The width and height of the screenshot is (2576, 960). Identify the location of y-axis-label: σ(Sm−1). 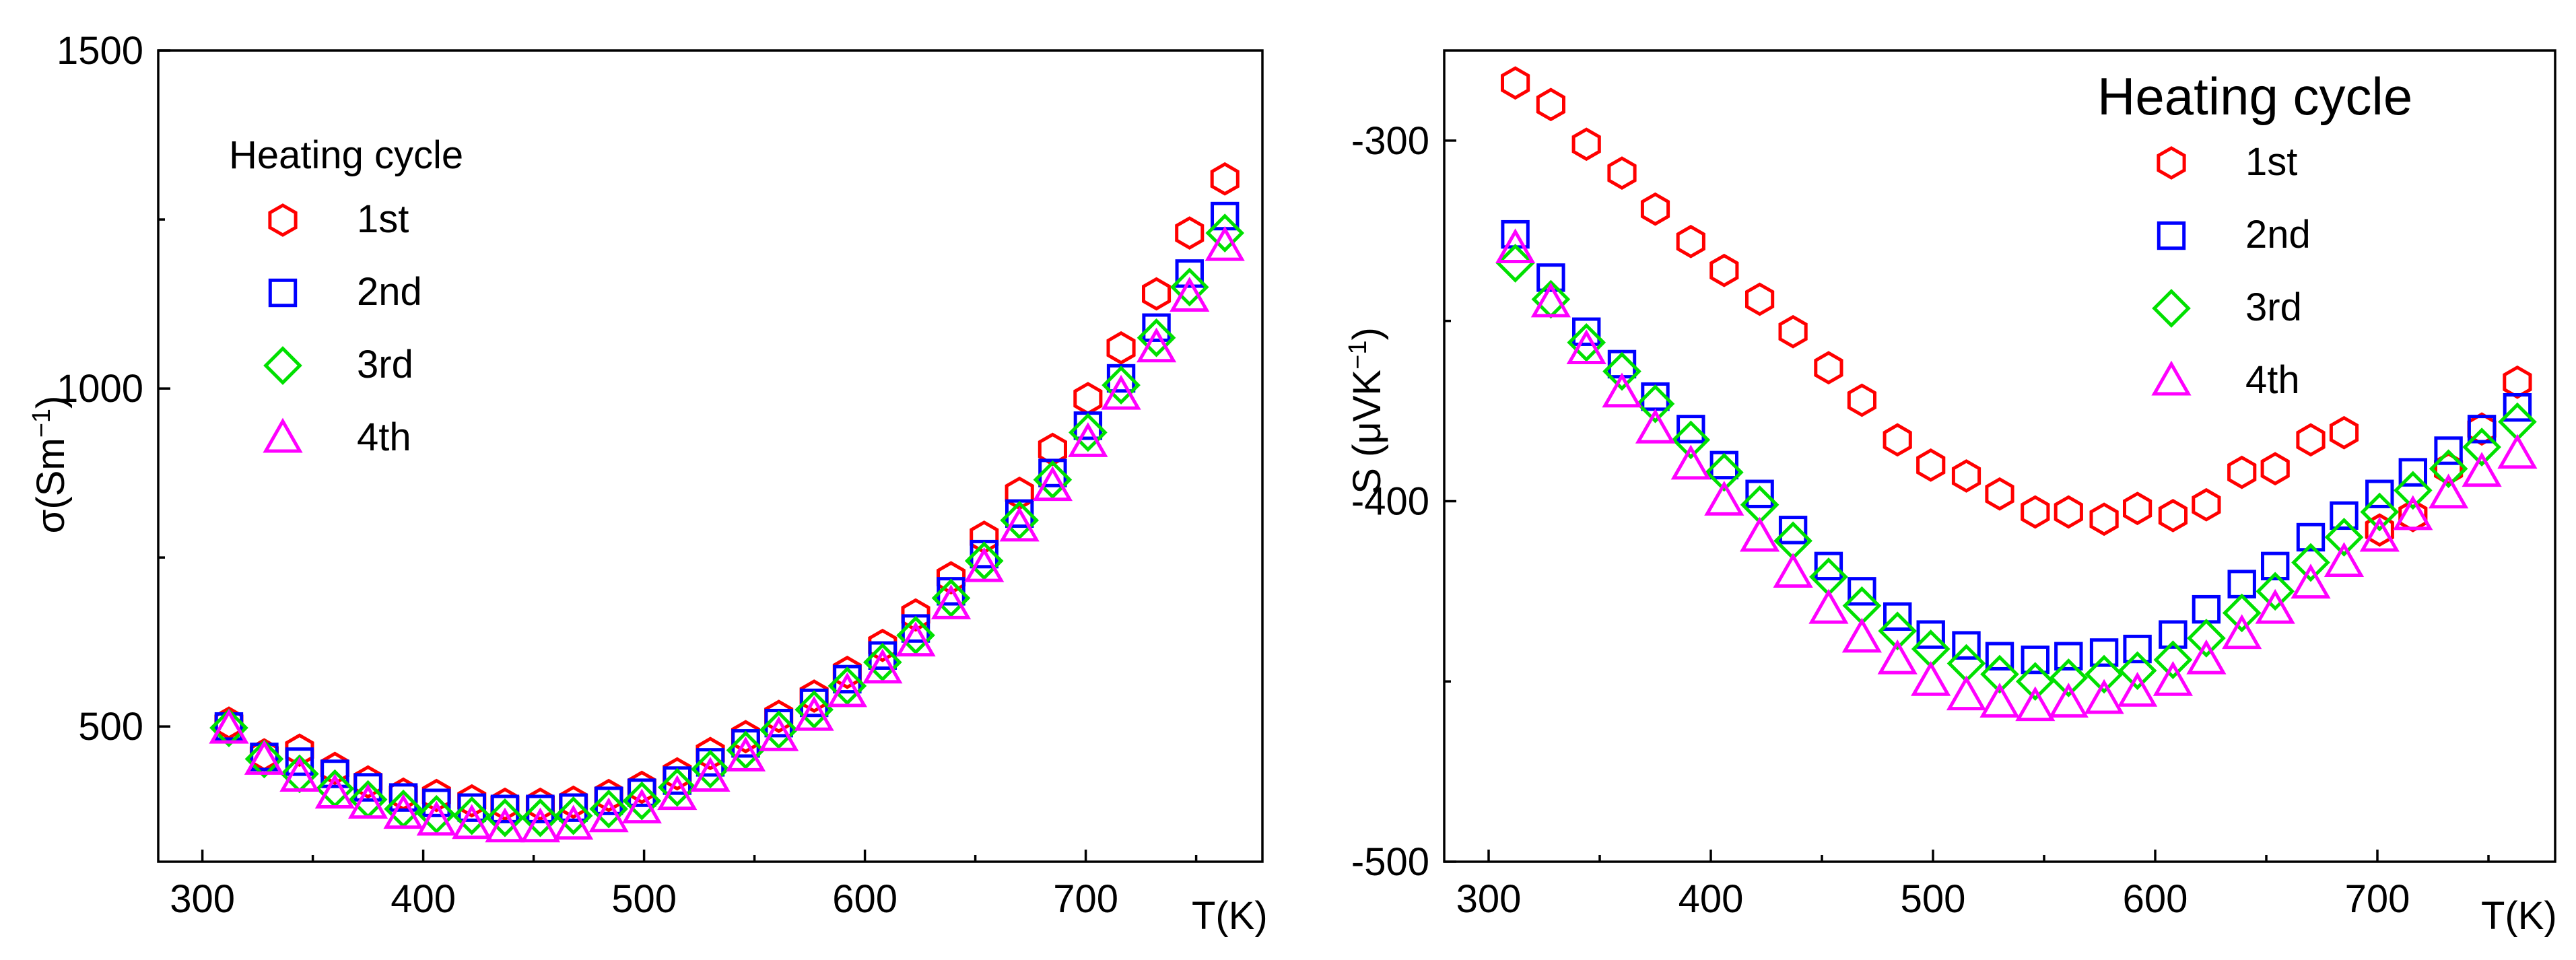
(50, 465).